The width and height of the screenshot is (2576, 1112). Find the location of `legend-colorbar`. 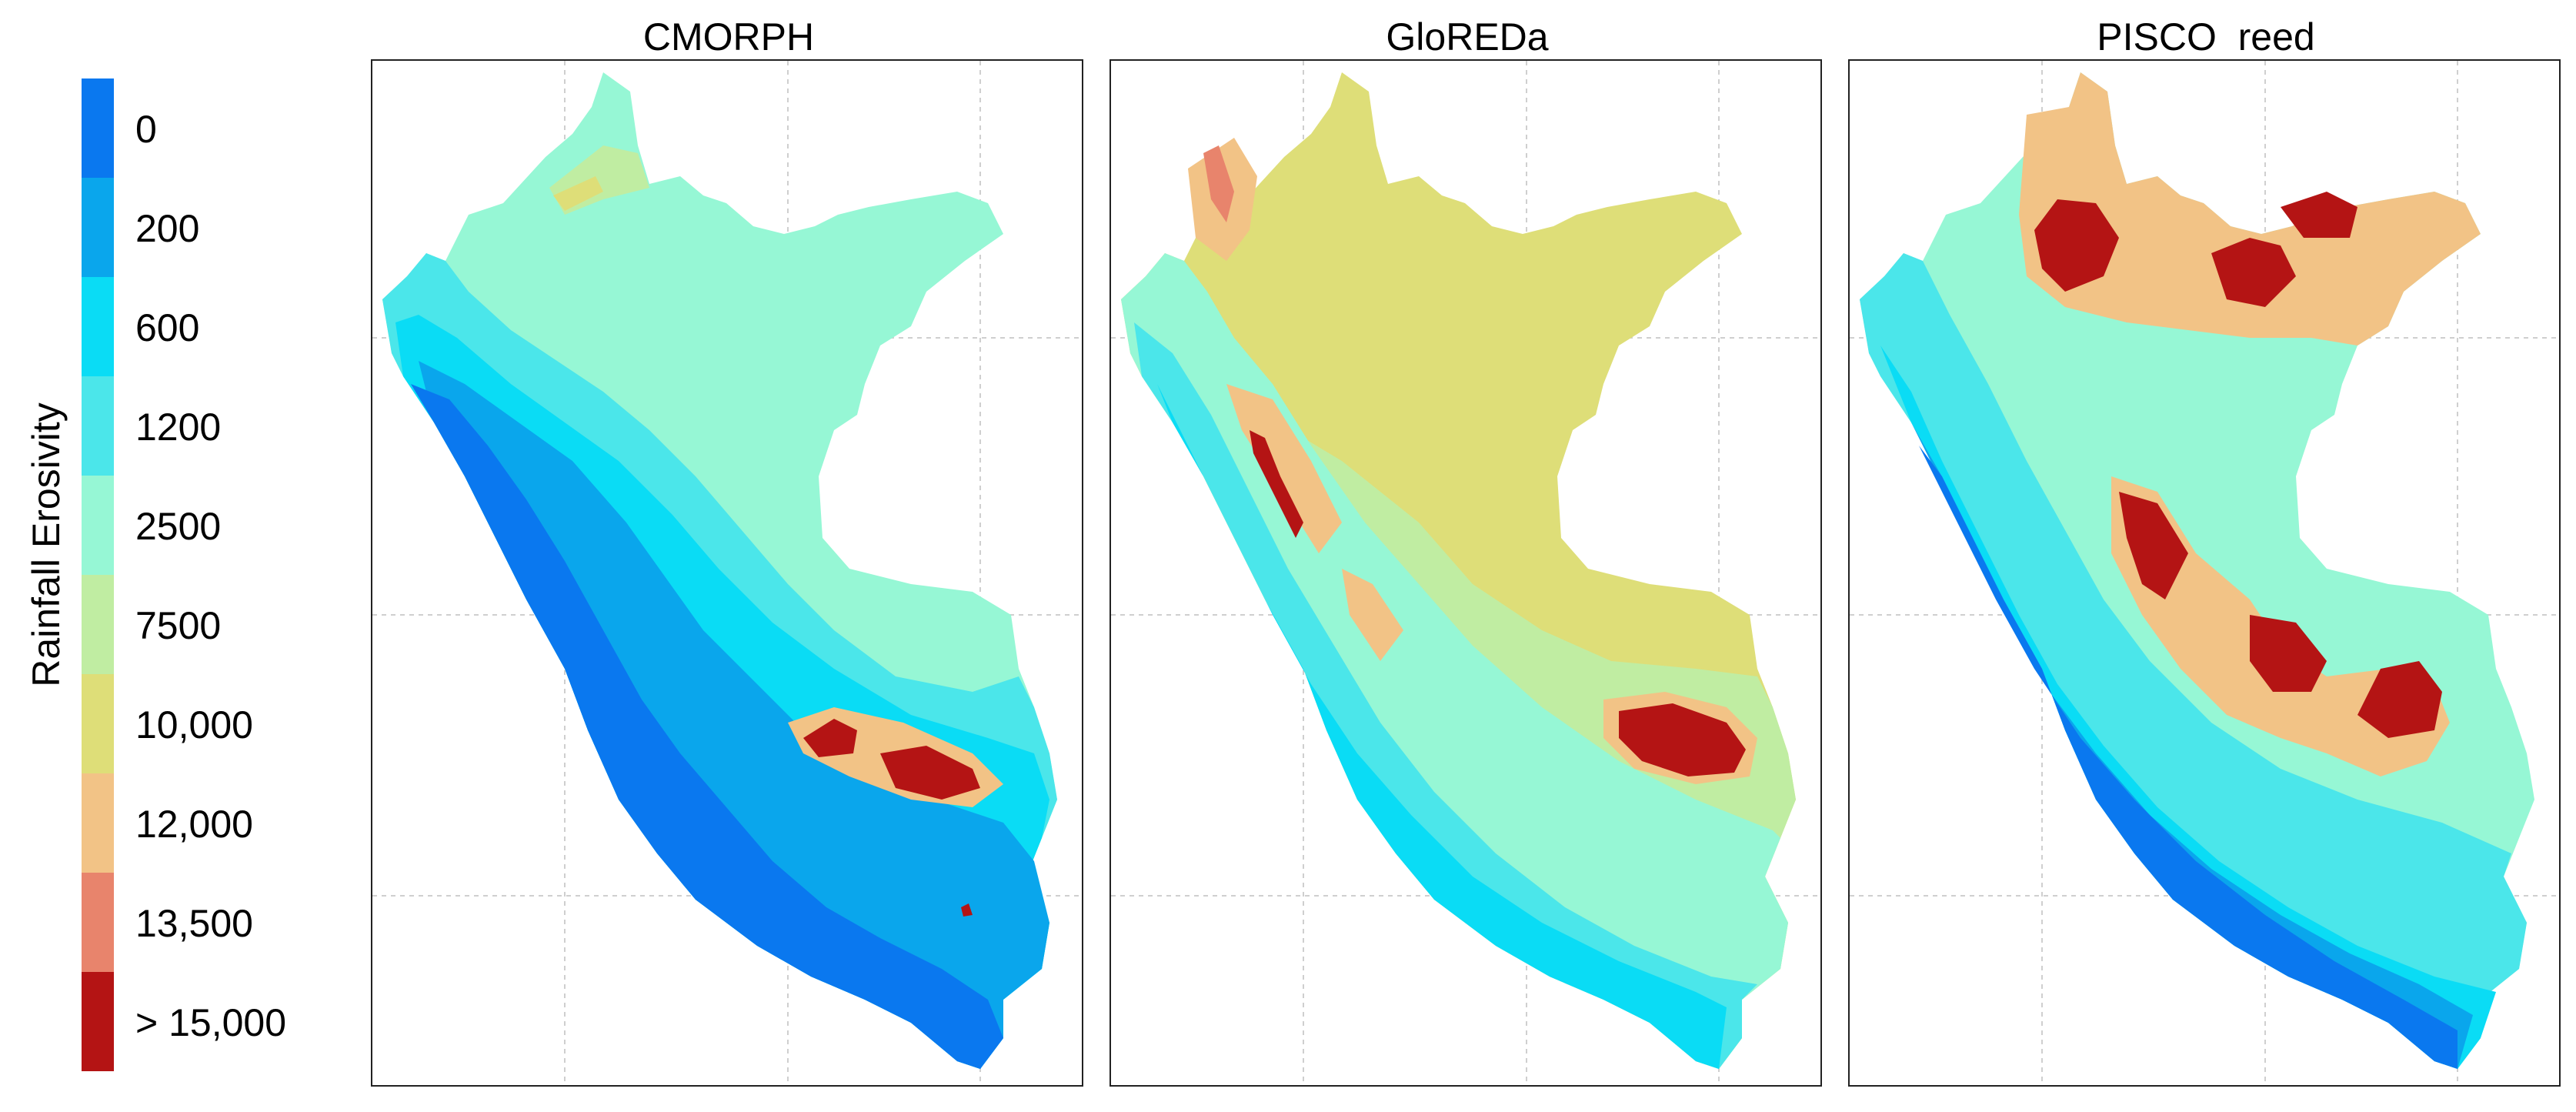

legend-colorbar is located at coordinates (98, 574).